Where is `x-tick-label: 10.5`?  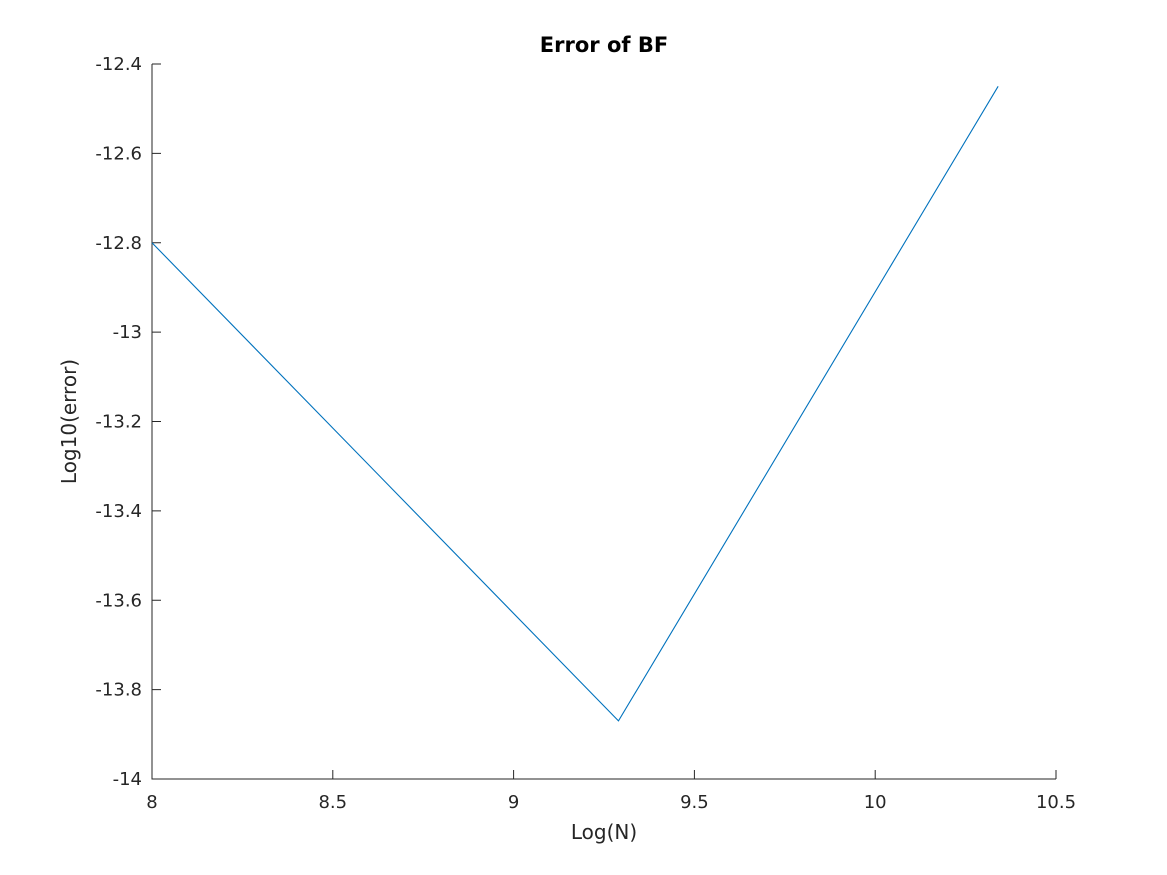
x-tick-label: 10.5 is located at coordinates (1056, 802).